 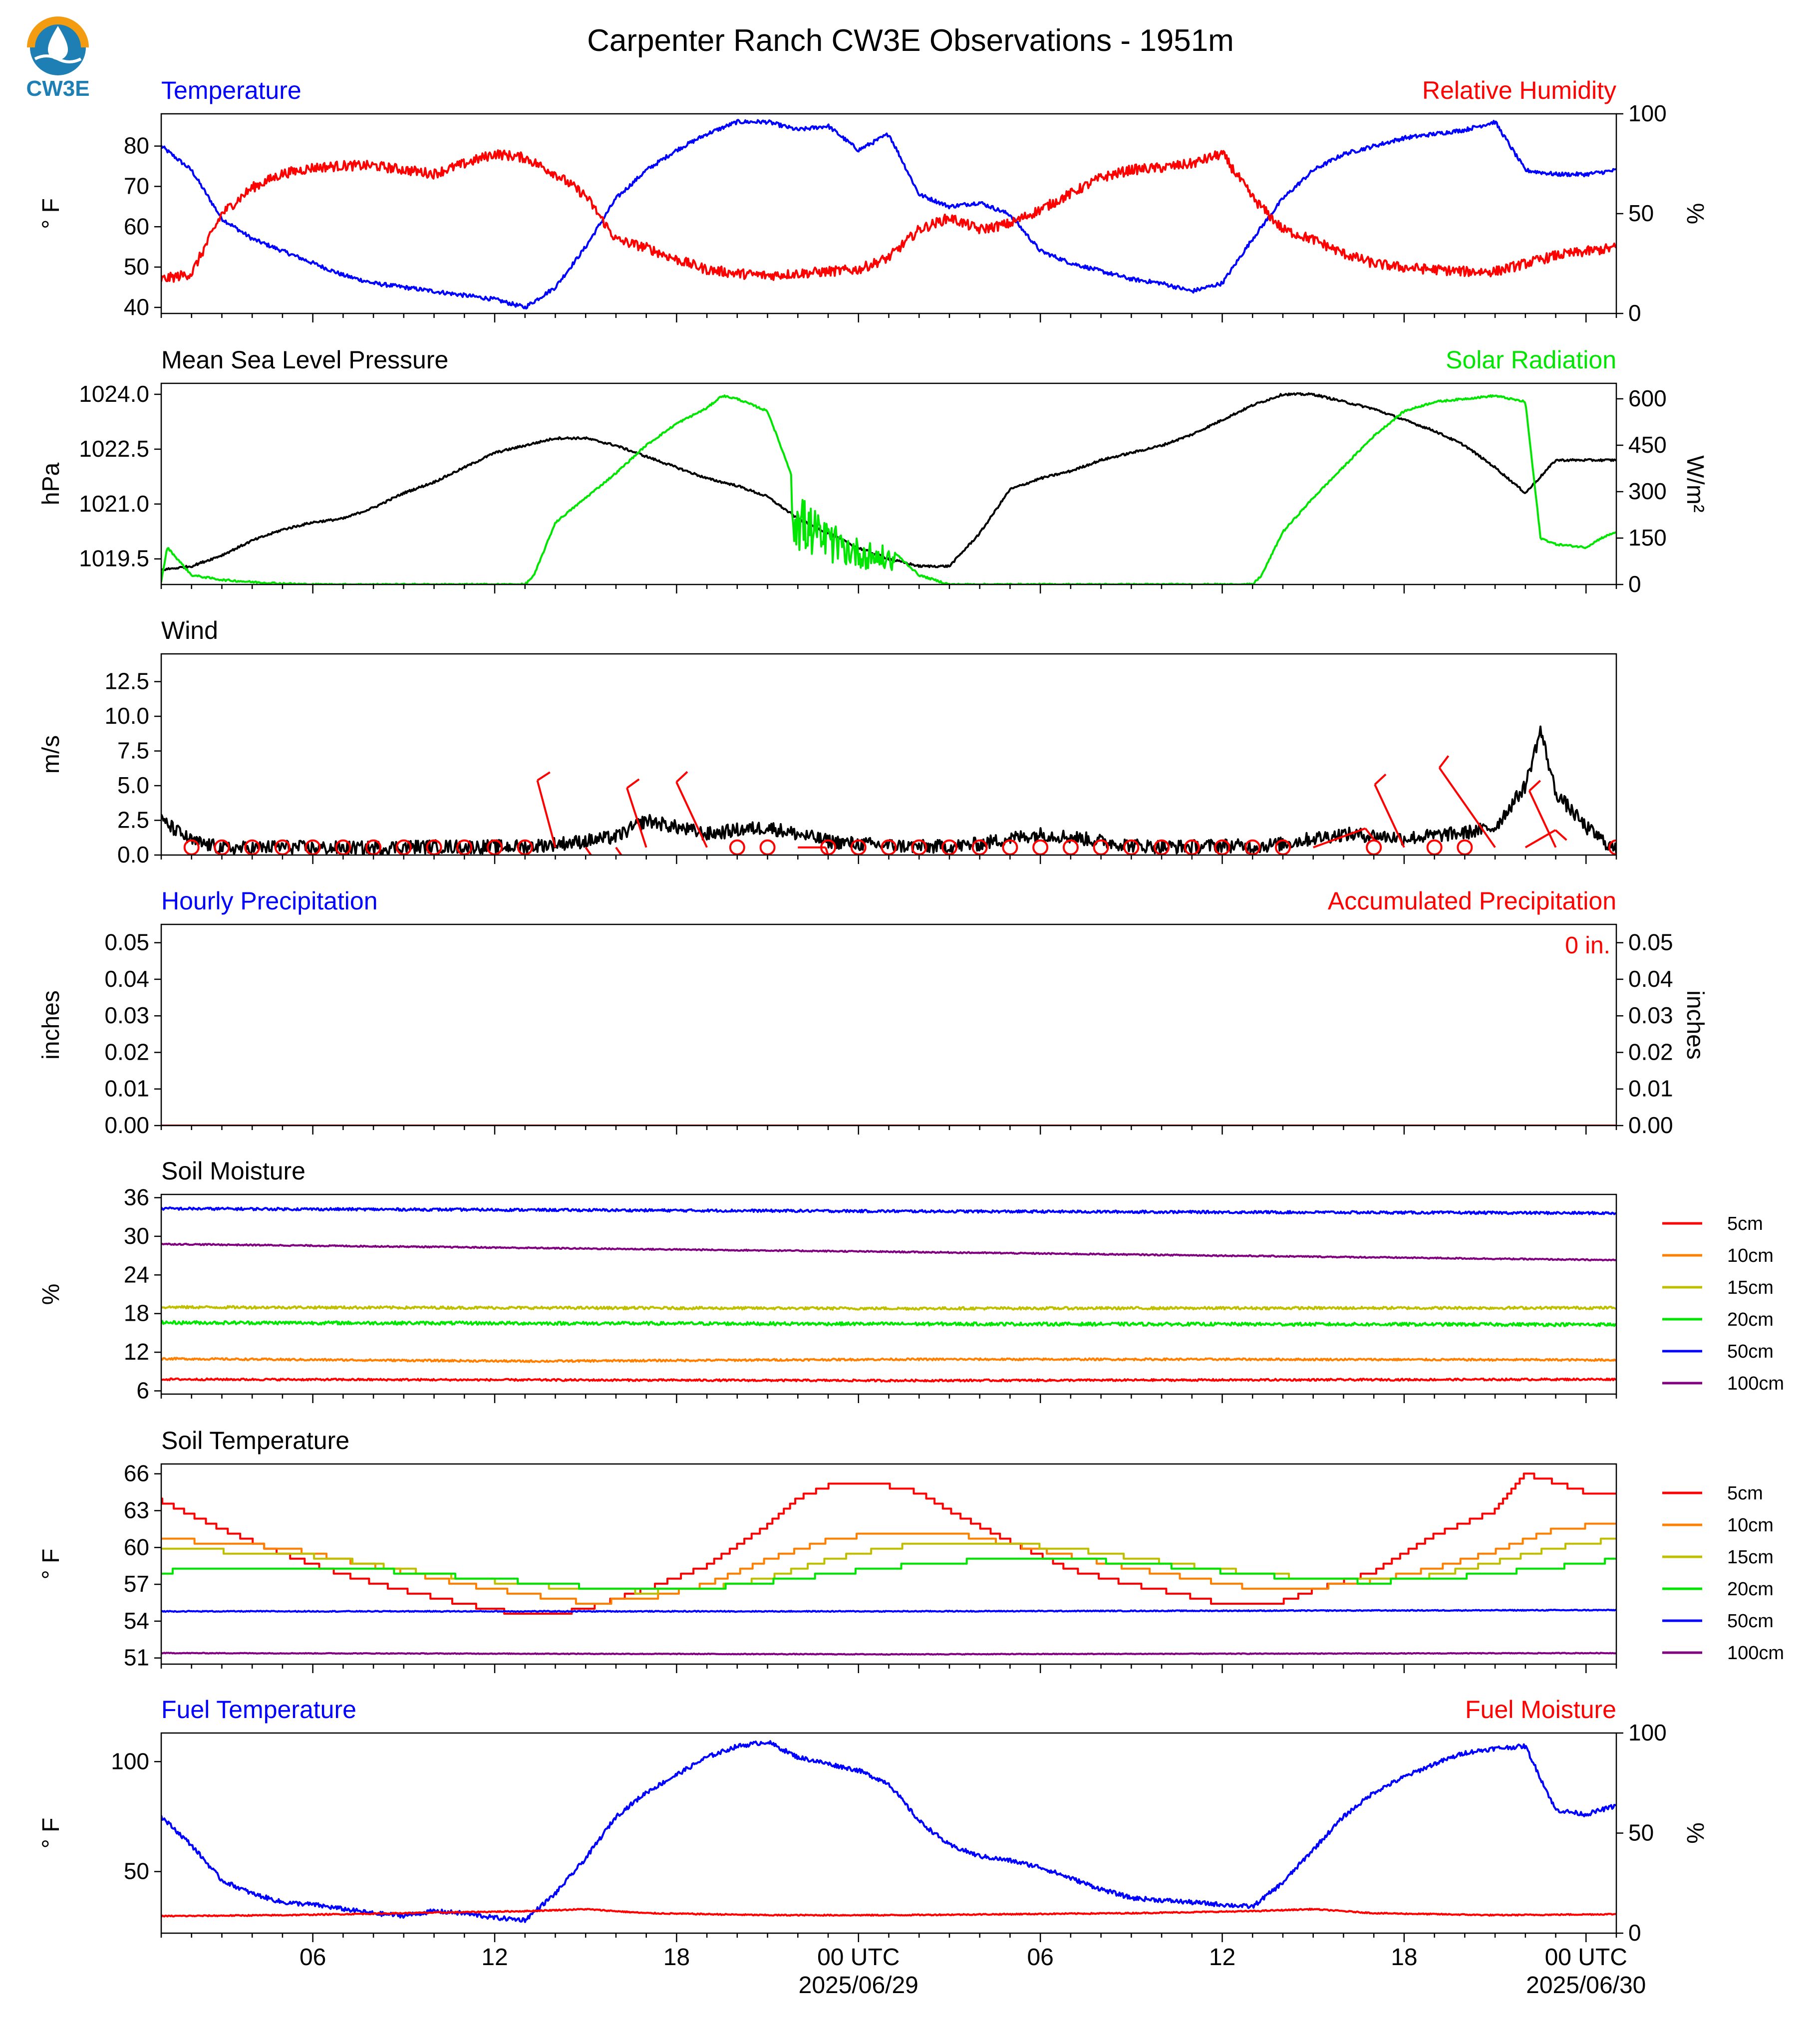 What do you see at coordinates (888, 1573) in the screenshot?
I see `soil_temperature-series-line-20cm` at bounding box center [888, 1573].